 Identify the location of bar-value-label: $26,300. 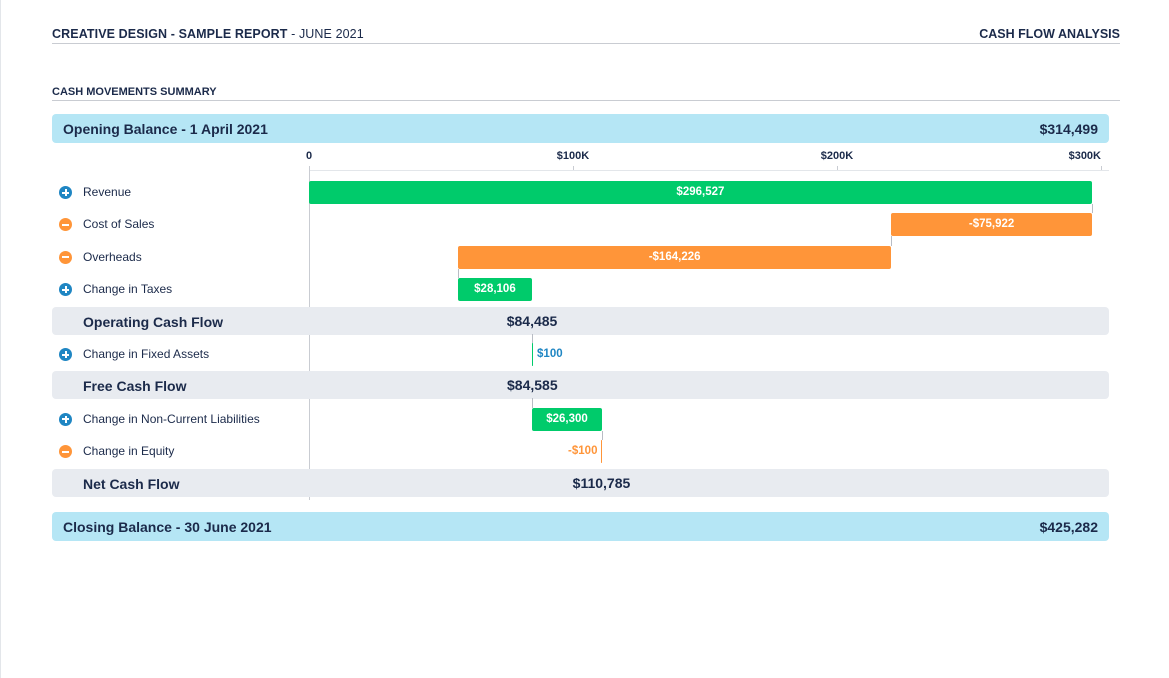
(567, 418).